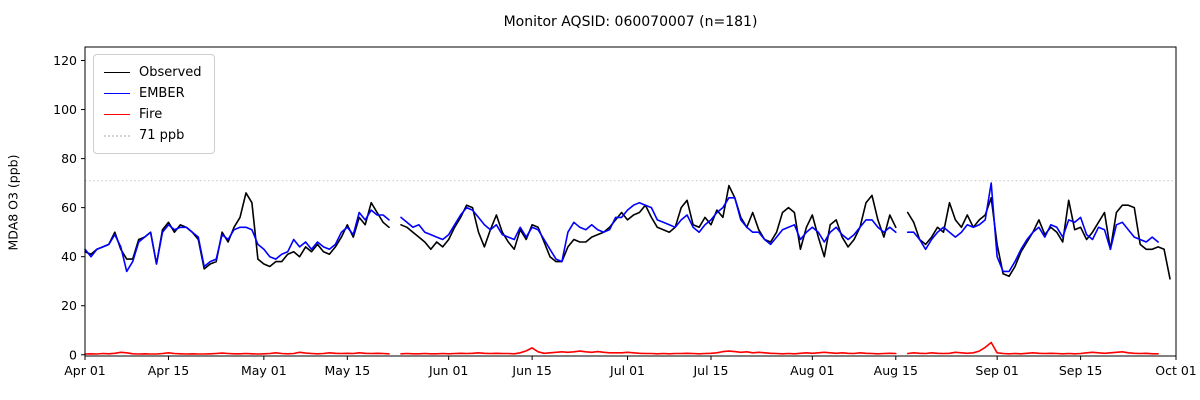 This screenshot has height=400, width=1200. I want to click on x-tick-label: May 01, so click(264, 370).